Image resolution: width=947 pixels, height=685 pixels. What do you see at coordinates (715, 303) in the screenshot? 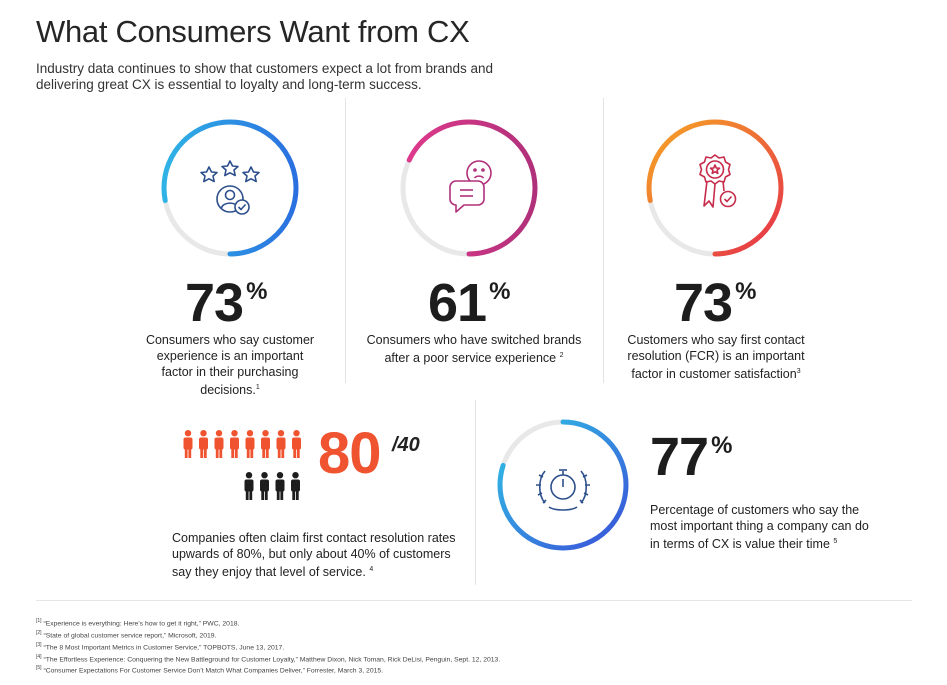
I see `stat-3-value: 73%` at bounding box center [715, 303].